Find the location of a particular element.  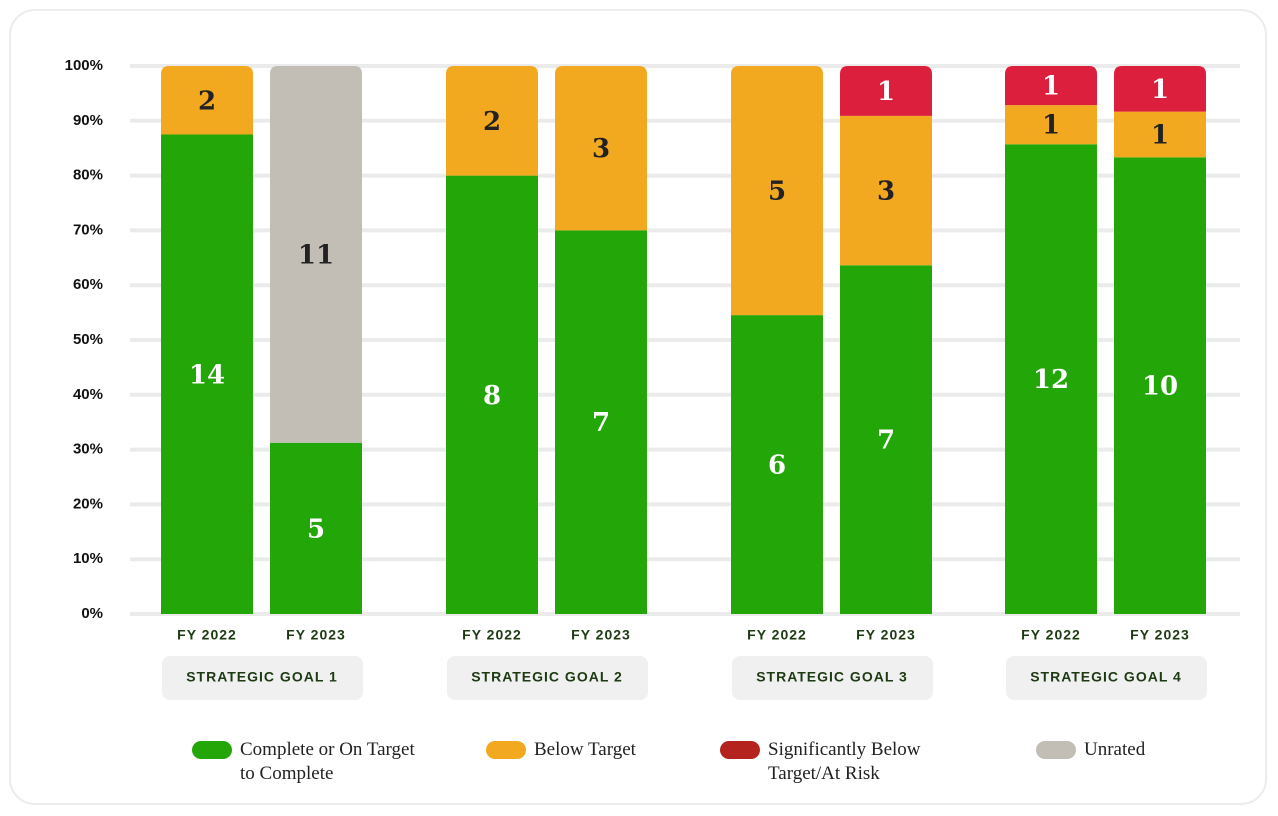

y-tick-label: 20% is located at coordinates (88, 503).